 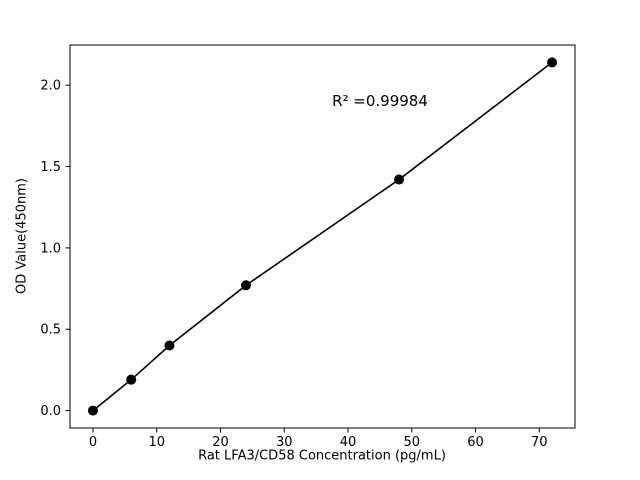 I want to click on x-tick-label: 60, so click(x=475, y=442).